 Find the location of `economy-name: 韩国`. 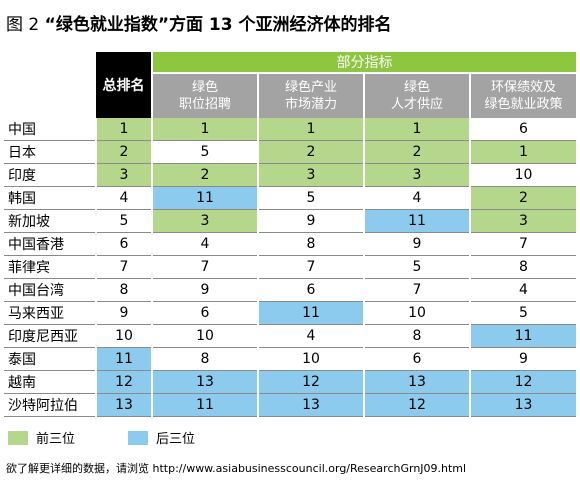

economy-name: 韩国 is located at coordinates (50, 198).